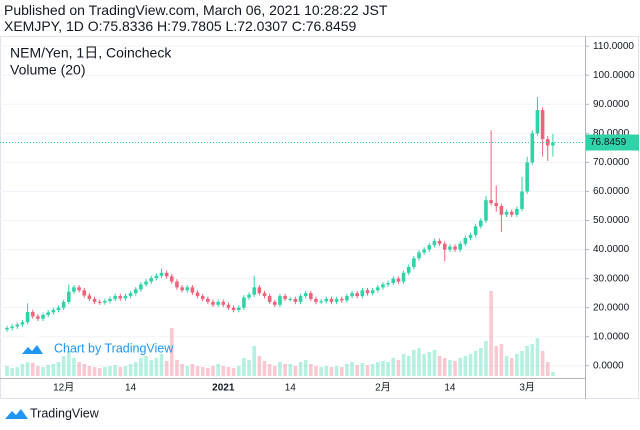  What do you see at coordinates (32, 349) in the screenshot?
I see `watermark-badge` at bounding box center [32, 349].